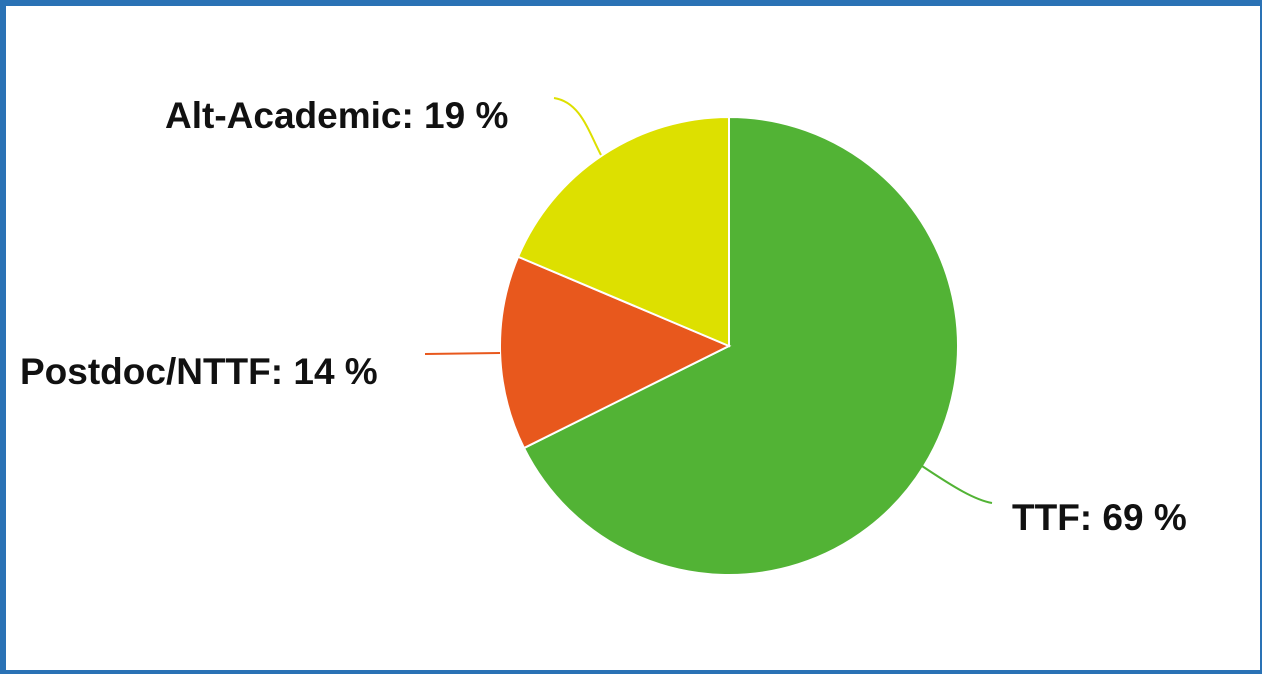  What do you see at coordinates (623, 231) in the screenshot?
I see `pie-slice-alt-academic` at bounding box center [623, 231].